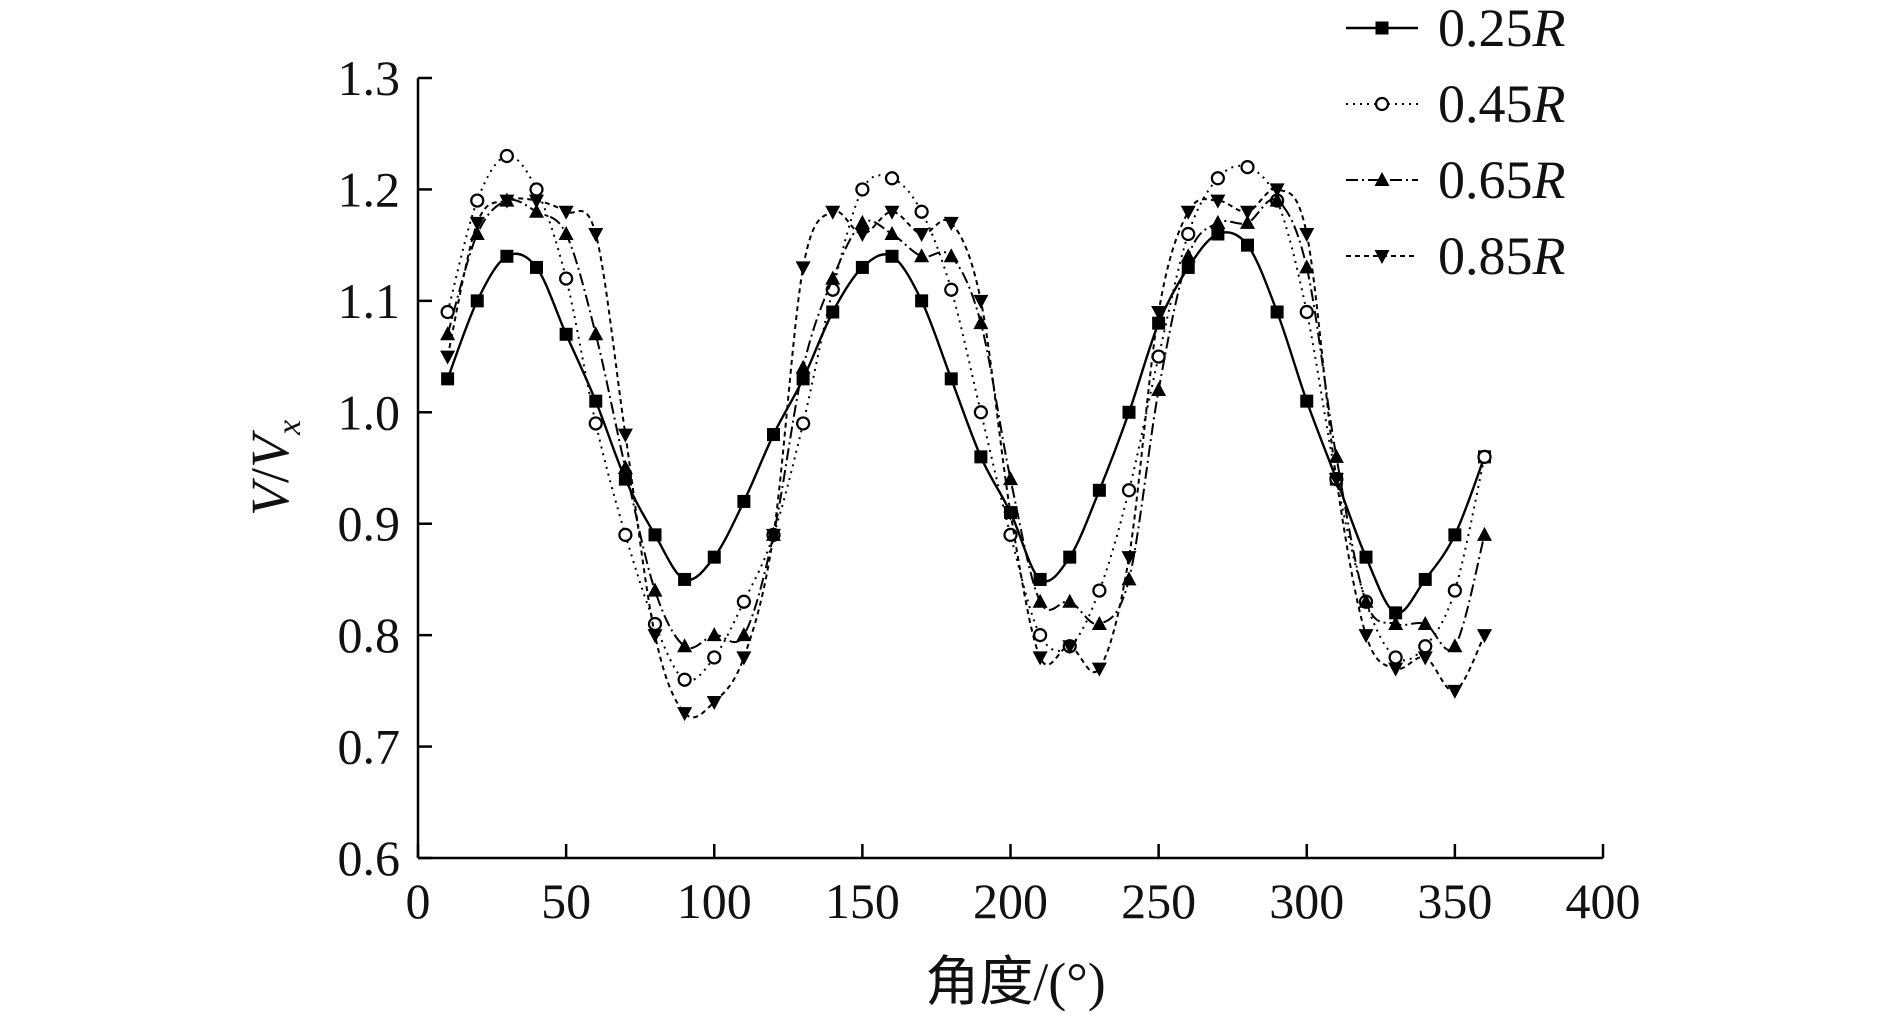  Describe the element at coordinates (1502, 180) in the screenshot. I see `legend-label: 0.65R` at that location.